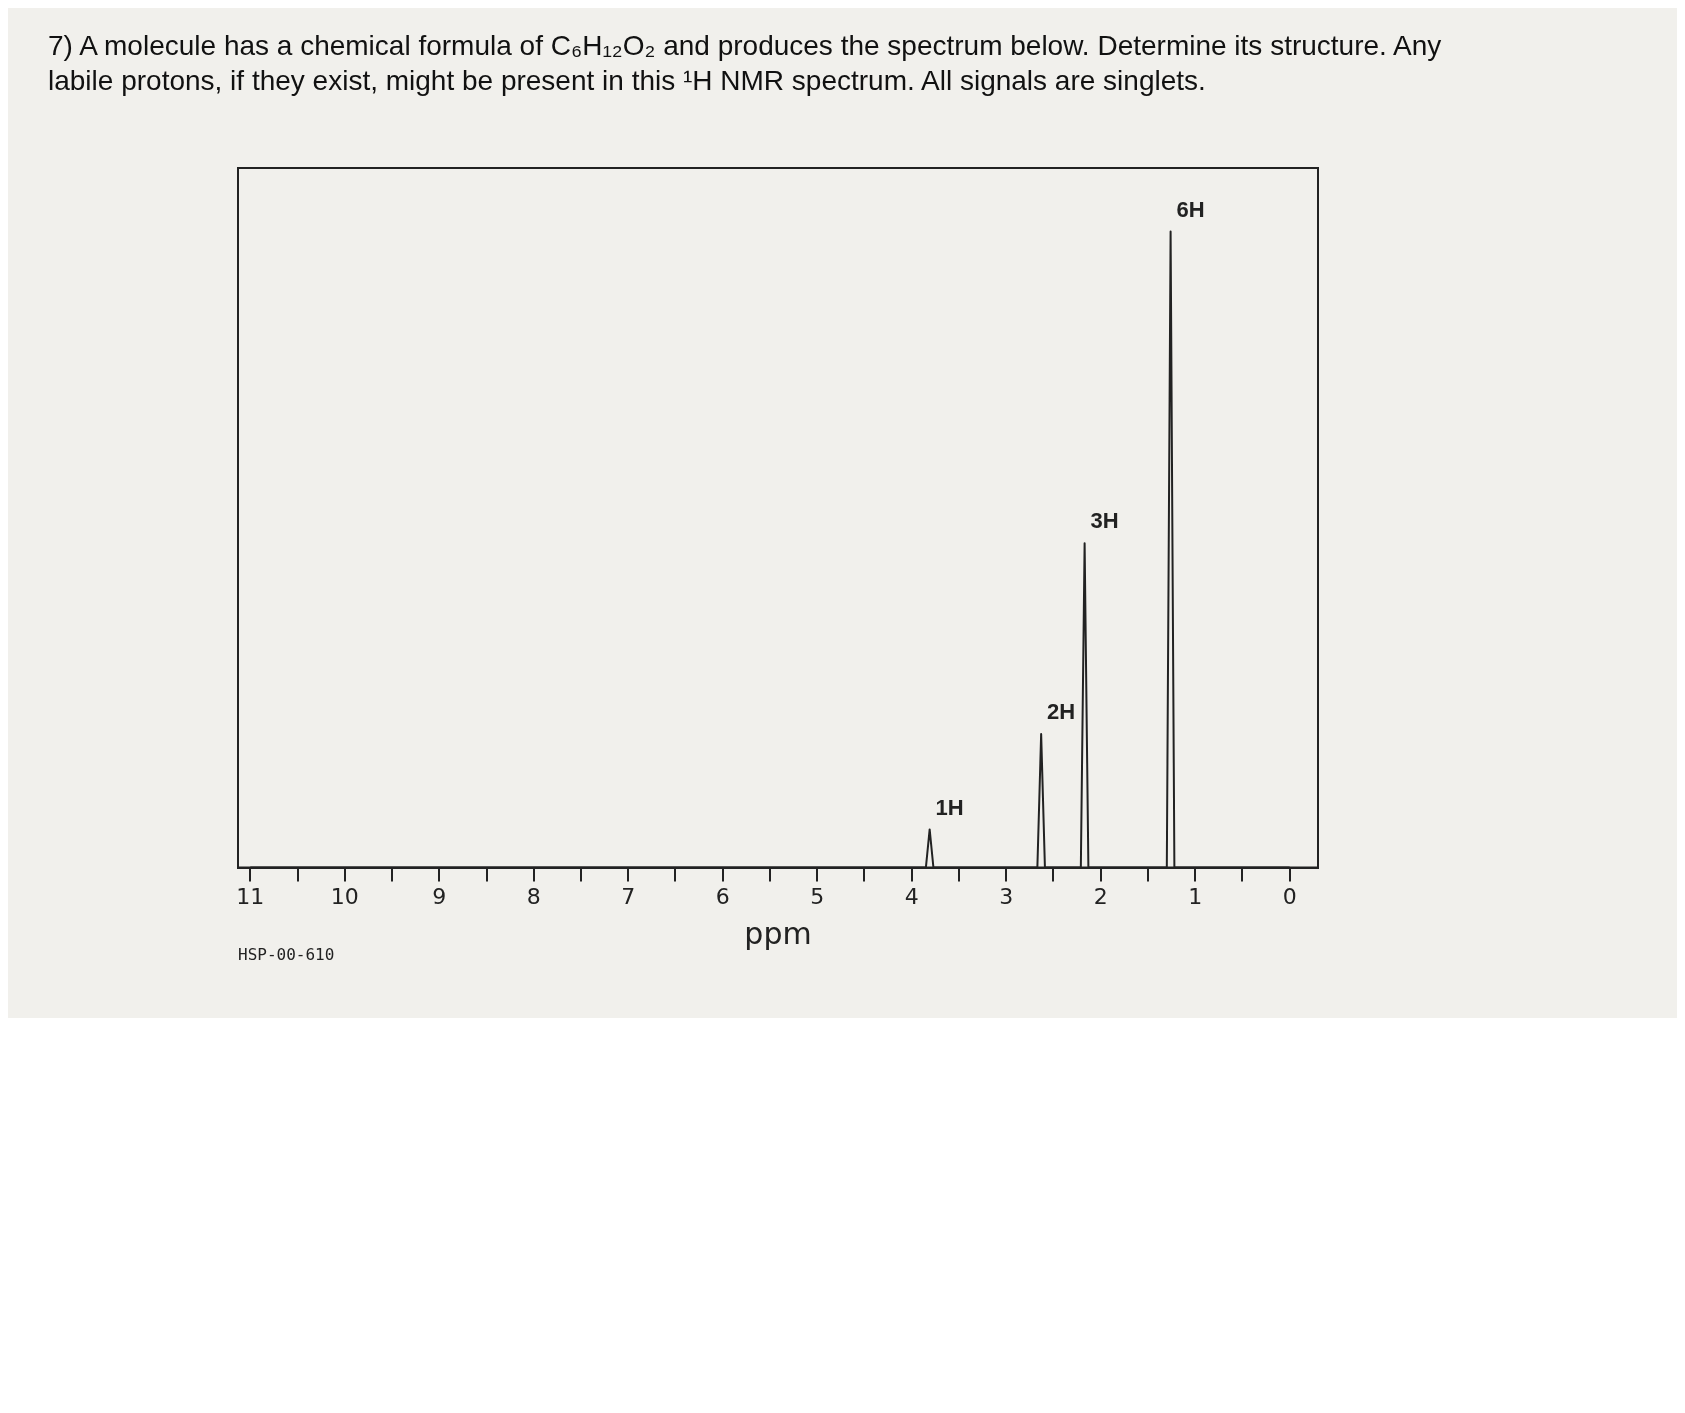 The image size is (1685, 1413). Describe the element at coordinates (949, 807) in the screenshot. I see `annotation: 1H` at that location.